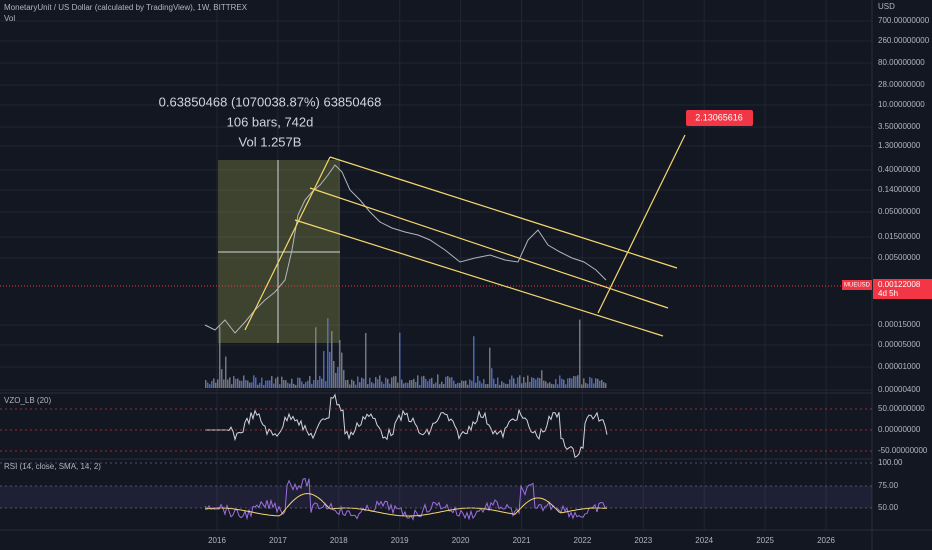  I want to click on vzo-axis-label: 50.00000000, so click(901, 408).